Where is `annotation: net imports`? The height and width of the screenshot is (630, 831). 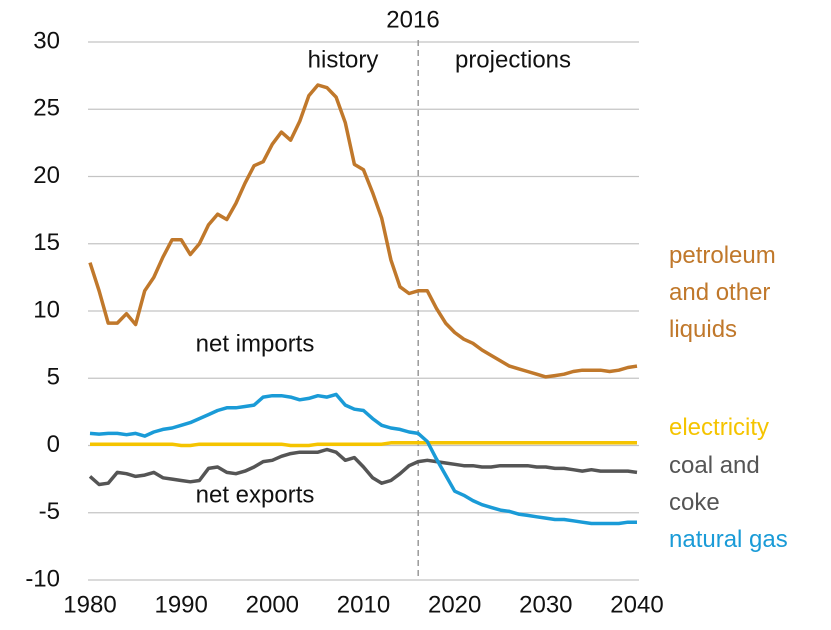 annotation: net imports is located at coordinates (255, 343).